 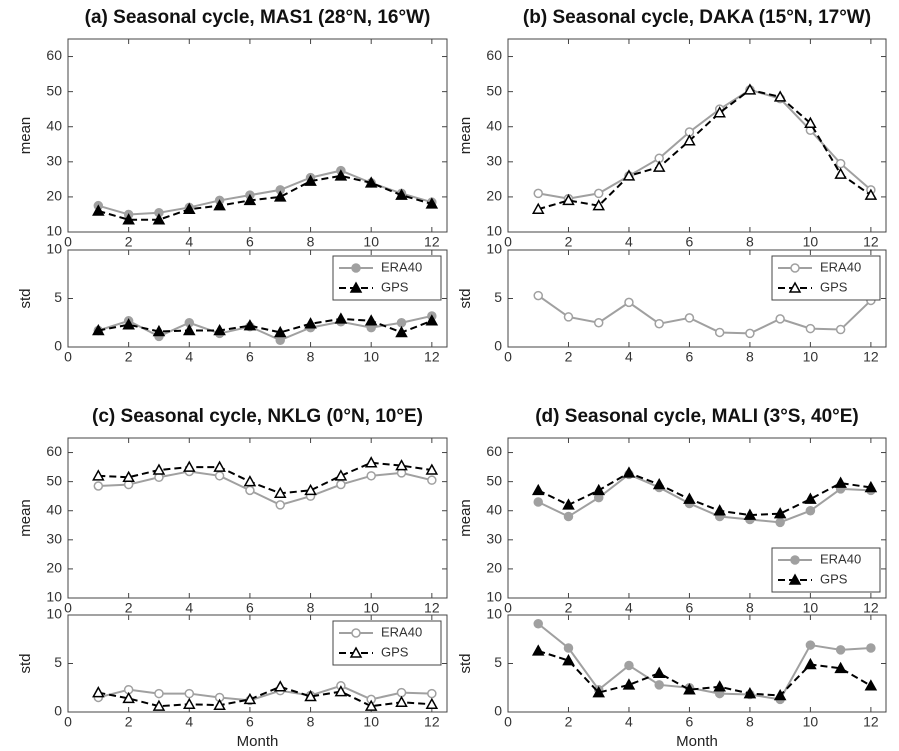 I want to click on legend-label: GPS, so click(x=834, y=286).